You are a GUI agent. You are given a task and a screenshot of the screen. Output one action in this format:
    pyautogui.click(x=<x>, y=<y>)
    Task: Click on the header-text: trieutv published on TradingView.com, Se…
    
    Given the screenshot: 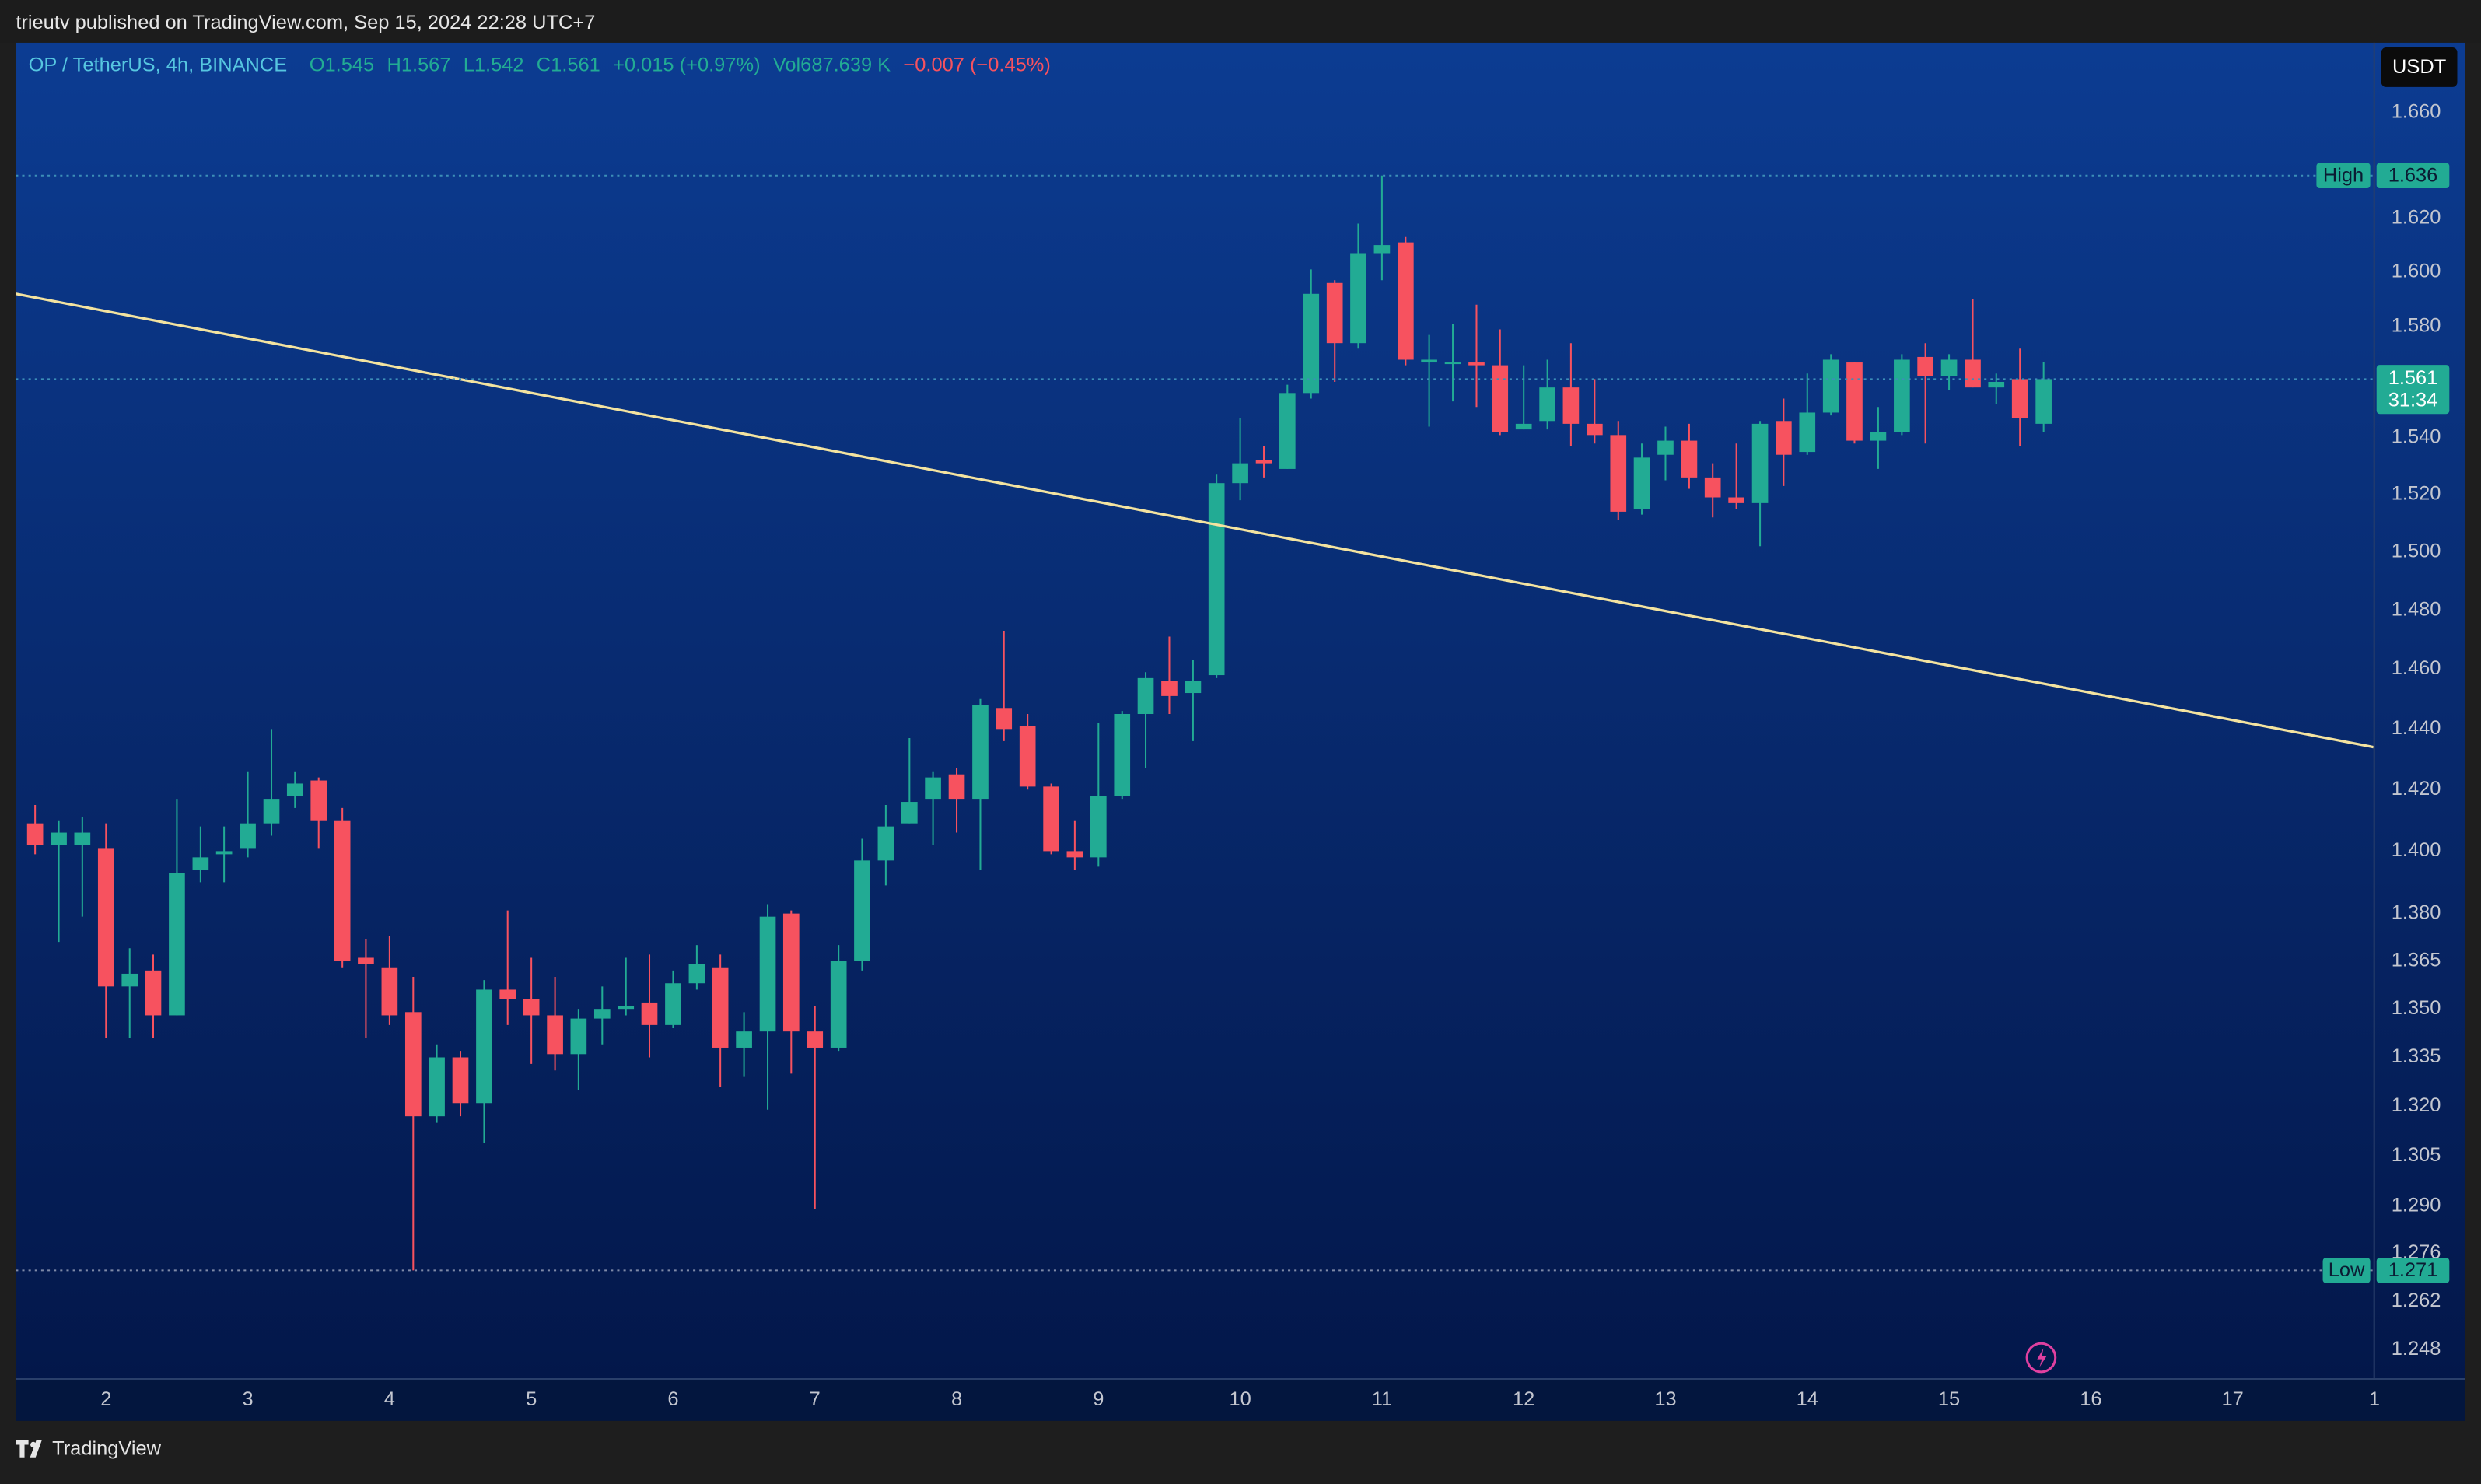 What is the action you would take?
    pyautogui.click(x=305, y=23)
    